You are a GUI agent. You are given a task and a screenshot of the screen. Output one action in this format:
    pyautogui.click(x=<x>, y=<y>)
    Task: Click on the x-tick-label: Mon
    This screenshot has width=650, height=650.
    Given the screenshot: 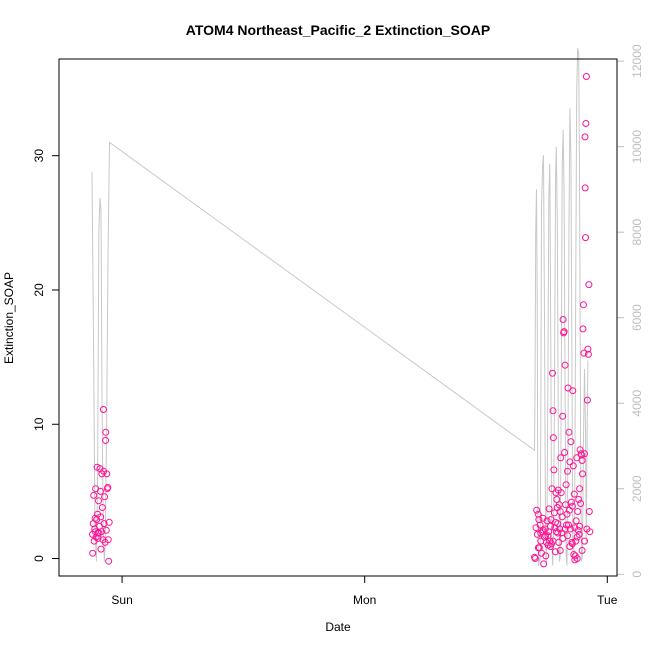 What is the action you would take?
    pyautogui.click(x=364, y=600)
    